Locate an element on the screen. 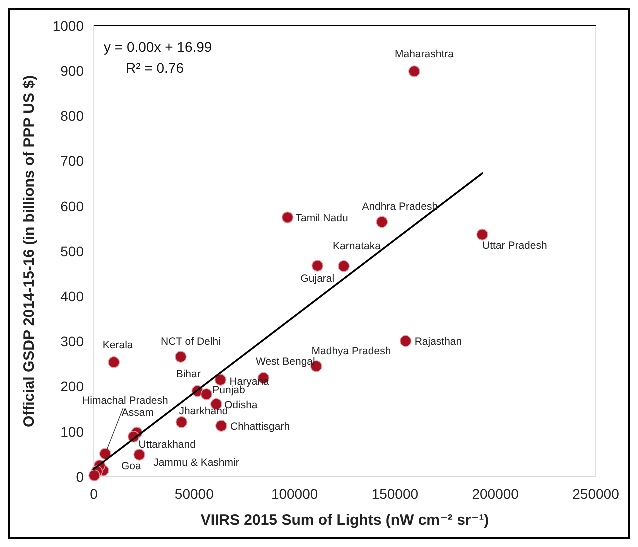 Image resolution: width=638 pixels, height=547 pixels. annotation: Uttar Pradesh is located at coordinates (515, 246).